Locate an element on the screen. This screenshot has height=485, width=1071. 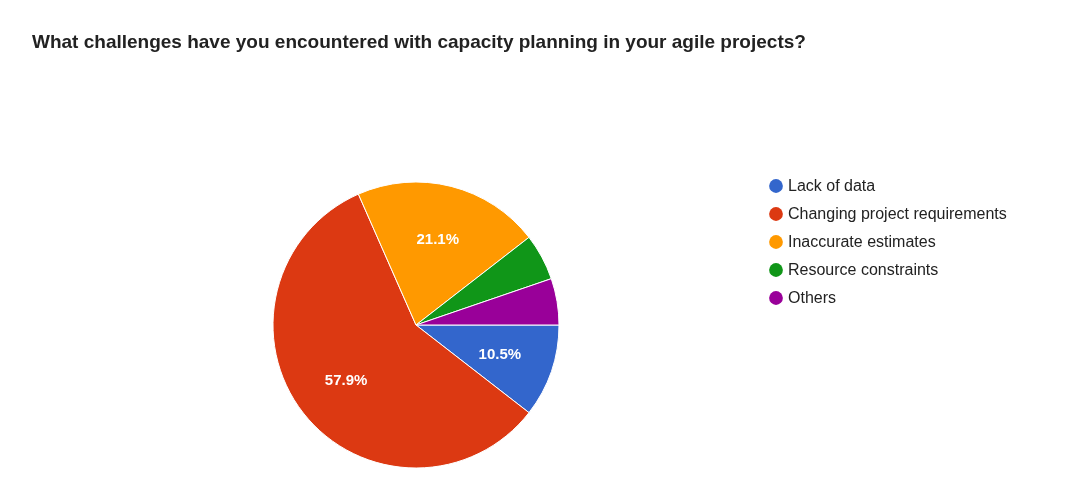
data-label: 57.9% is located at coordinates (346, 379).